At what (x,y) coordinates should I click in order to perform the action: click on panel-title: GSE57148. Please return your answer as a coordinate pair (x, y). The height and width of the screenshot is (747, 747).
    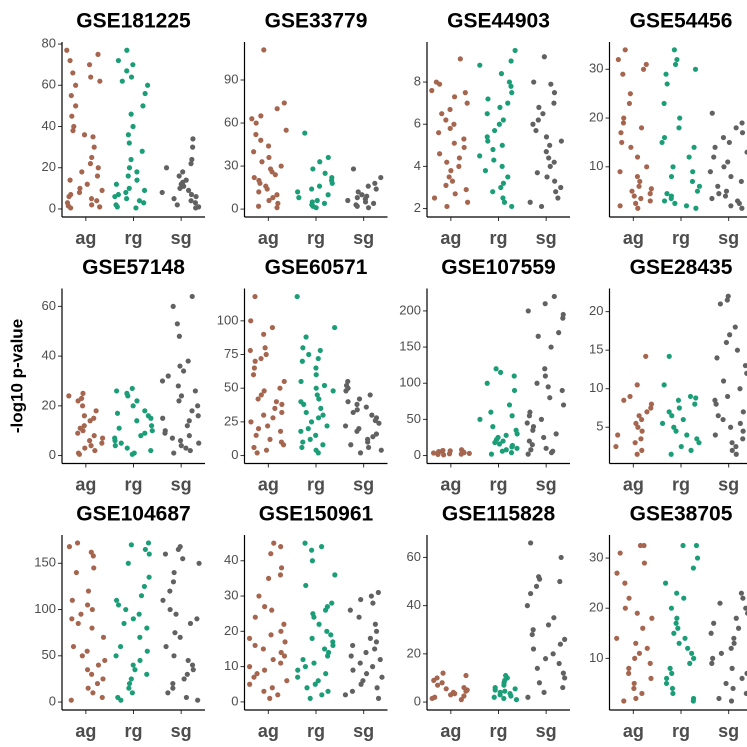
    Looking at the image, I should click on (133, 267).